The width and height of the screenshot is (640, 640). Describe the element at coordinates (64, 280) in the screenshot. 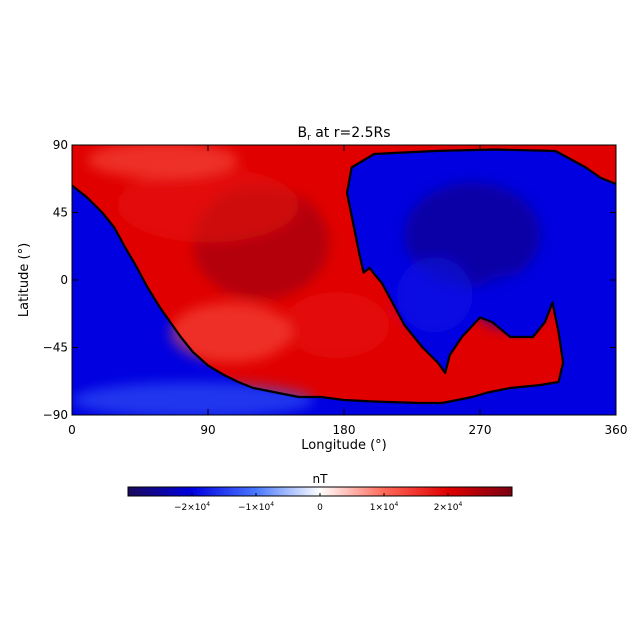

I see `y-tick-label: 0` at that location.